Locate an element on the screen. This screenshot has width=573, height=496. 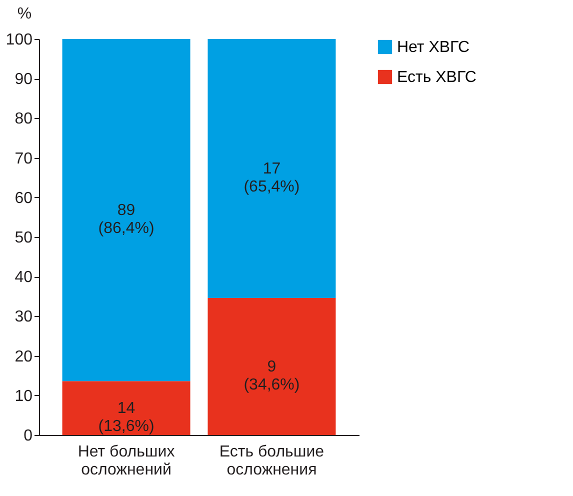
y-tick-label: 50 is located at coordinates (23, 238).